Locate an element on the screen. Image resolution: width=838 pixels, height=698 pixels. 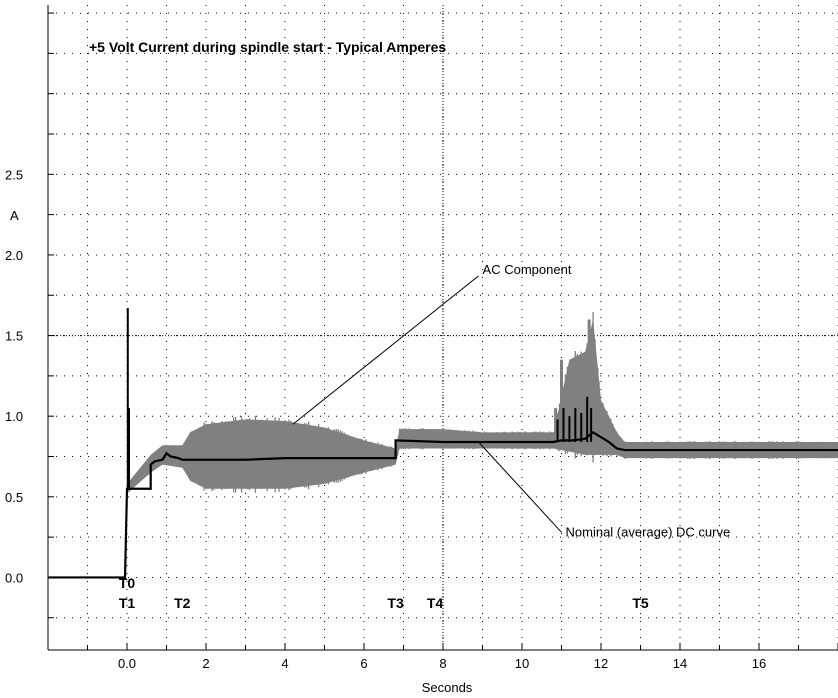
x-tick-label: 2 is located at coordinates (205, 663).